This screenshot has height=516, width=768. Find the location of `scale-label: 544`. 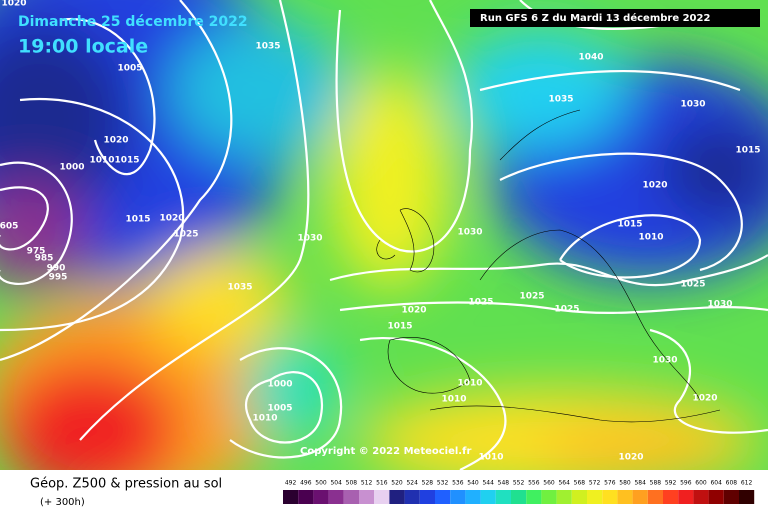

scale-label: 544 is located at coordinates (488, 483).